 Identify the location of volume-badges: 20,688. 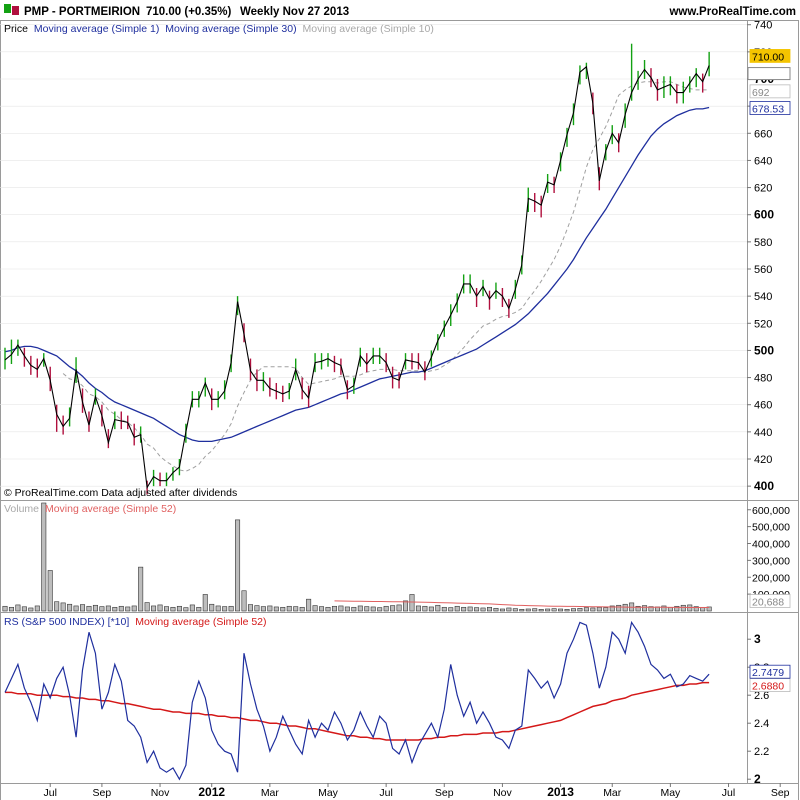
(770, 601).